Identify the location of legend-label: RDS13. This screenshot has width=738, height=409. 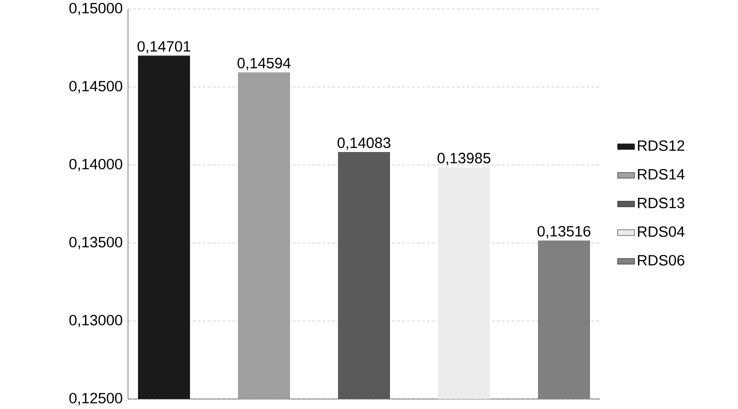
(661, 203).